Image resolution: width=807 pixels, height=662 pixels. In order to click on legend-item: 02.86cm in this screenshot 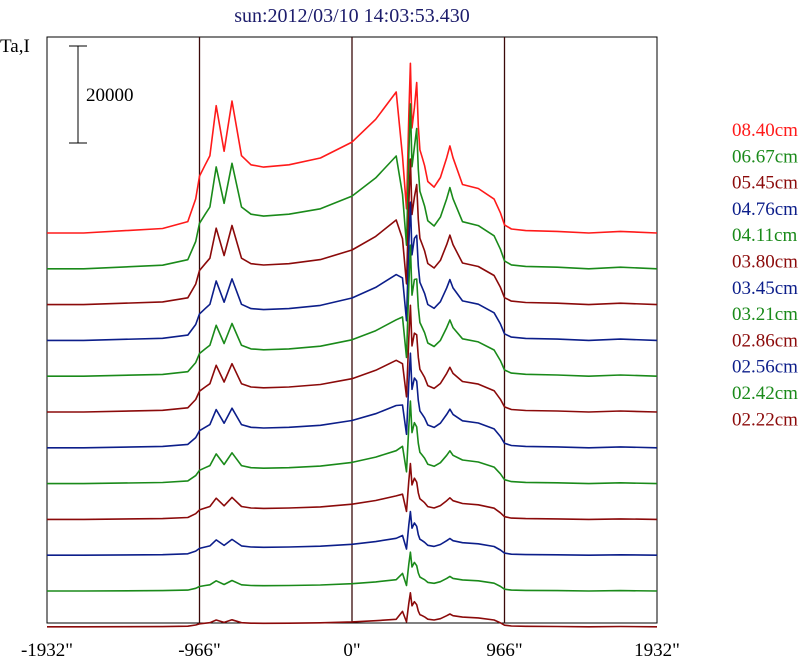, I will do `click(765, 340)`.